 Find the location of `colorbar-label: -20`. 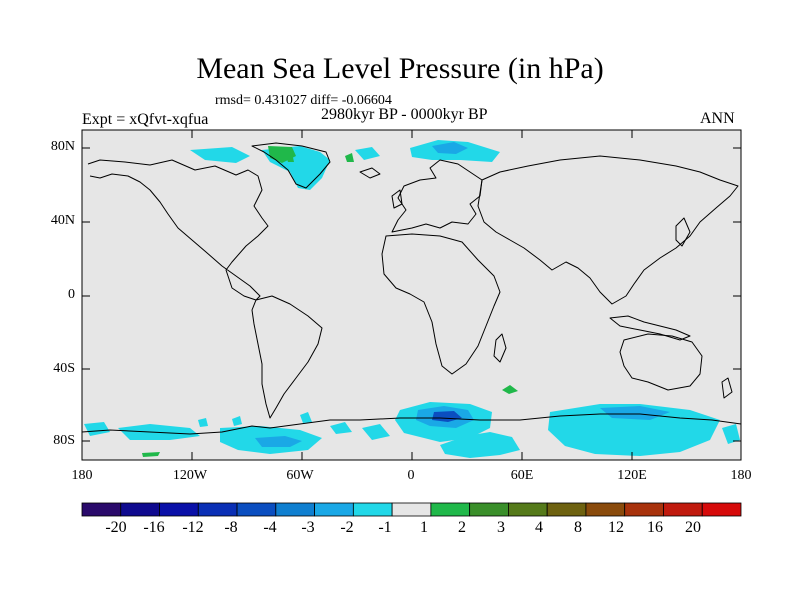

colorbar-label: -20 is located at coordinates (116, 527).